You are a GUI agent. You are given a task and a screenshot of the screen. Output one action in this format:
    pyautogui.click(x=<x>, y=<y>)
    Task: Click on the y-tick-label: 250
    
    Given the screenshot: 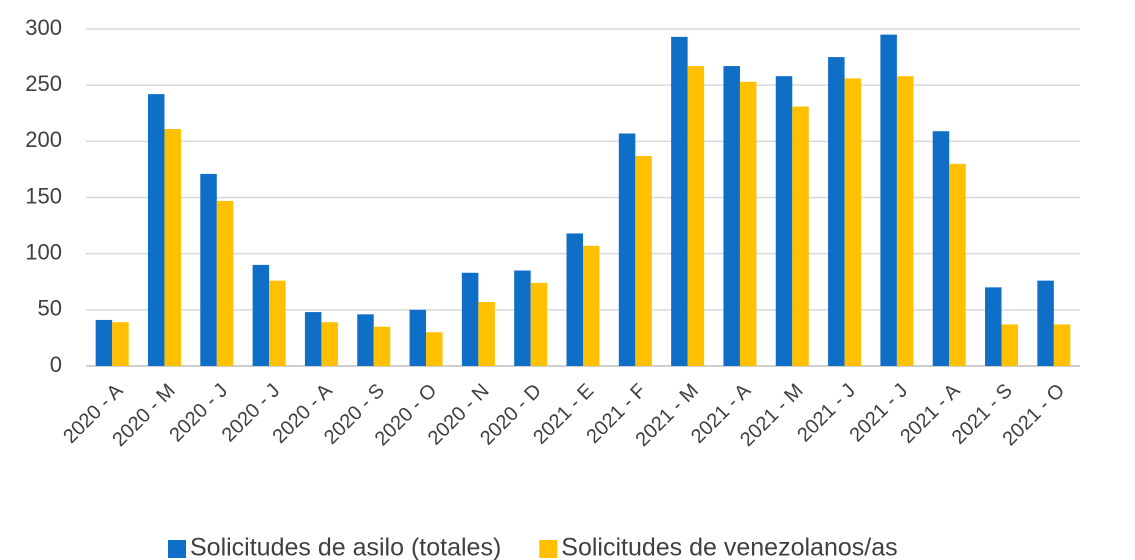 What is the action you would take?
    pyautogui.click(x=43, y=83)
    